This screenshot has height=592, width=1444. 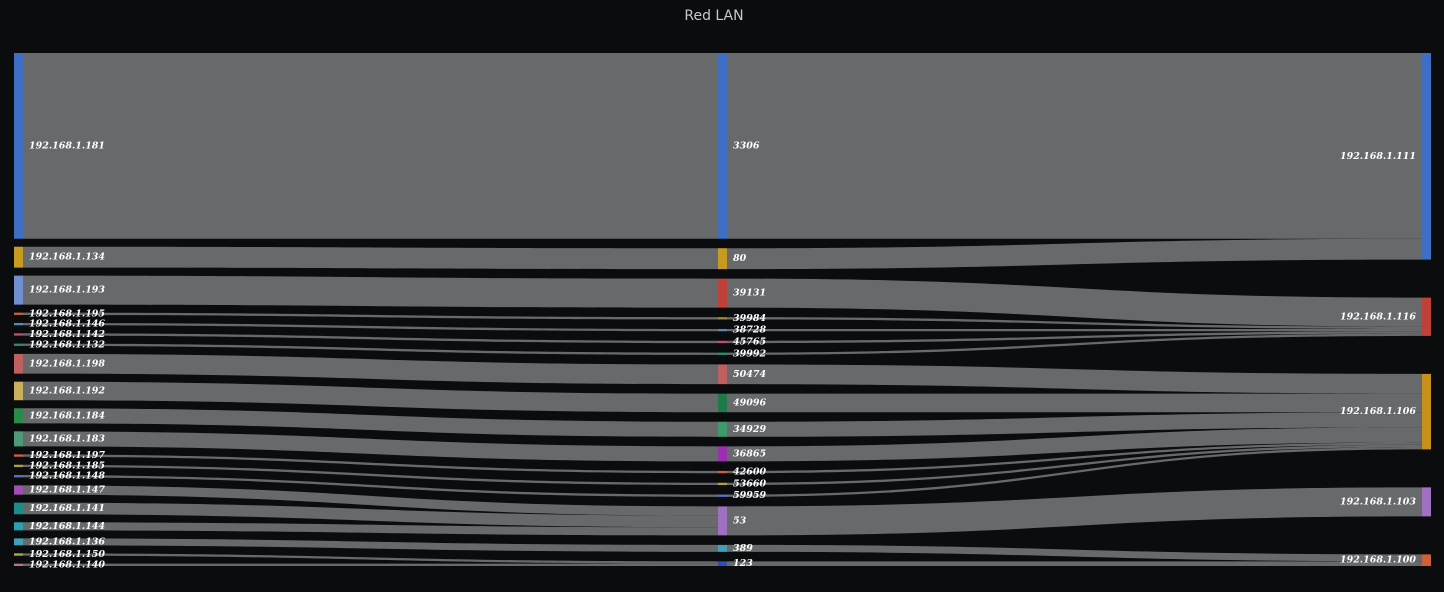 What do you see at coordinates (67, 564) in the screenshot?
I see `node-label: 192.168.1.140` at bounding box center [67, 564].